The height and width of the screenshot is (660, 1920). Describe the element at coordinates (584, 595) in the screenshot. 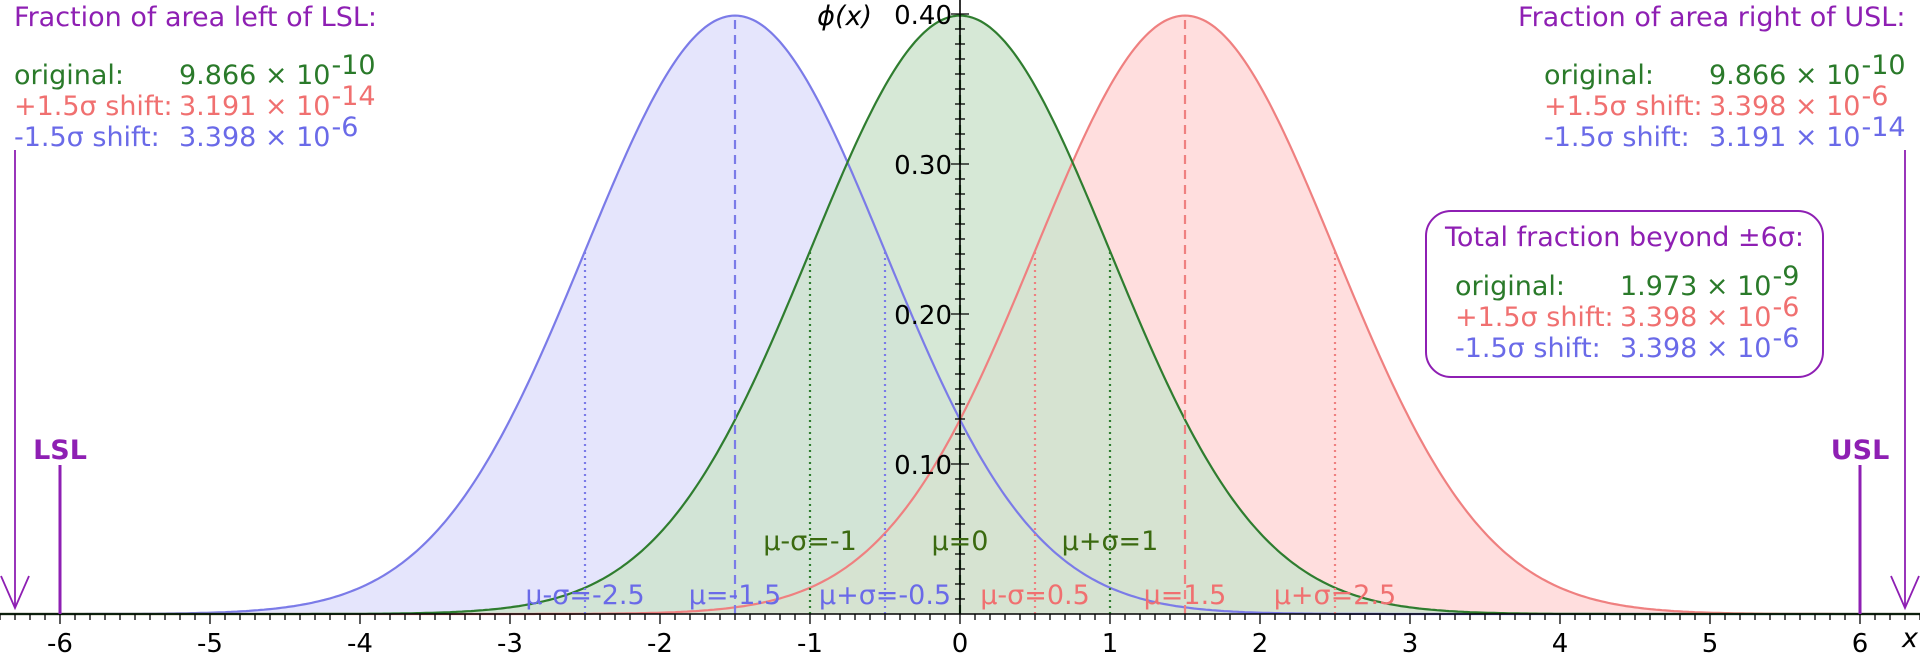

I see `sigma-label-2-minus: μ-σ=-2.5` at that location.